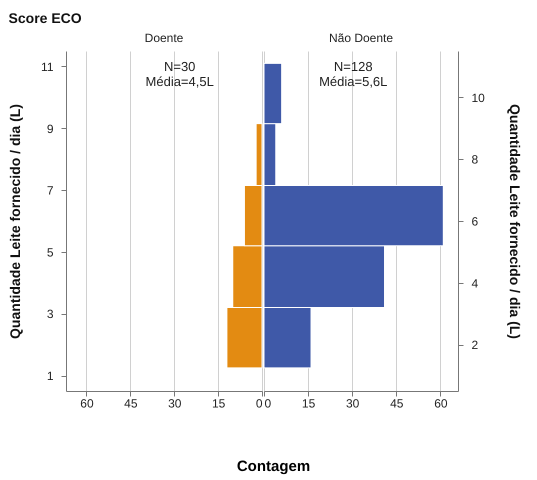 This screenshot has height=480, width=537. Describe the element at coordinates (180, 74) in the screenshot. I see `annotation: N=30 Média=4,5L` at that location.